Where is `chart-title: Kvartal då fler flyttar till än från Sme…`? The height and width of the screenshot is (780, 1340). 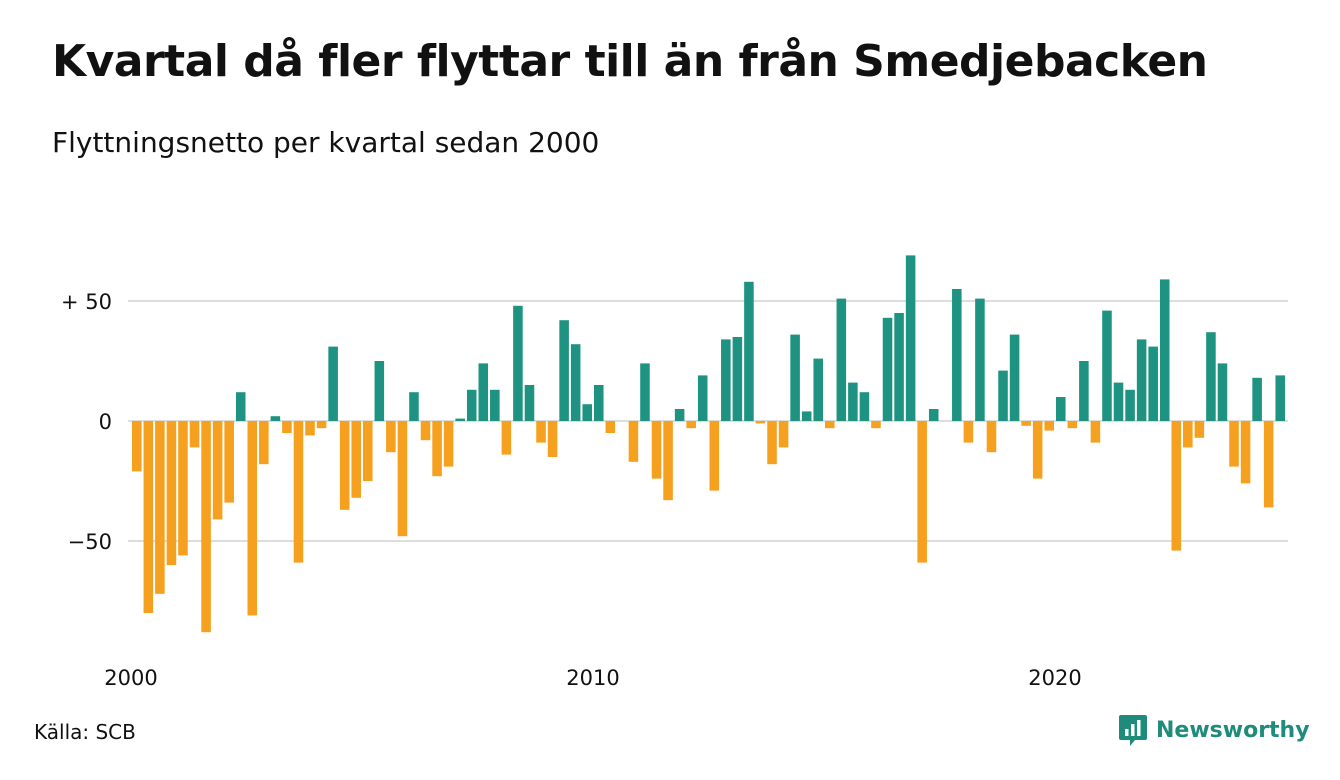 chart-title: Kvartal då fler flyttar till än från Sme… is located at coordinates (630, 61).